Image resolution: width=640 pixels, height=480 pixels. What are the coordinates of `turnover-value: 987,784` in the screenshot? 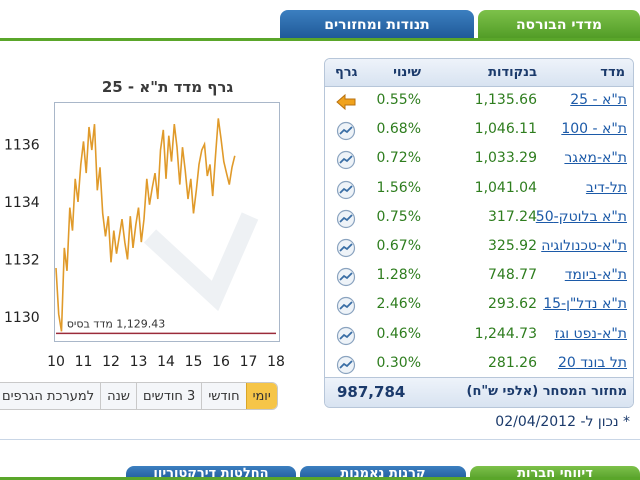 It's located at (371, 392).